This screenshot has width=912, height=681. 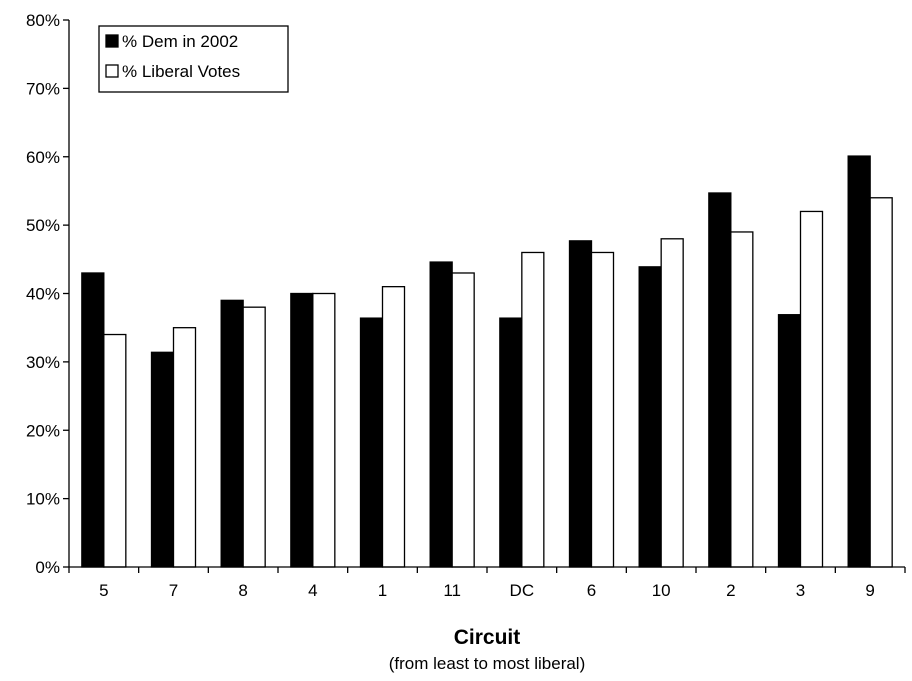 I want to click on x-axis-title: Circuit, so click(x=487, y=637).